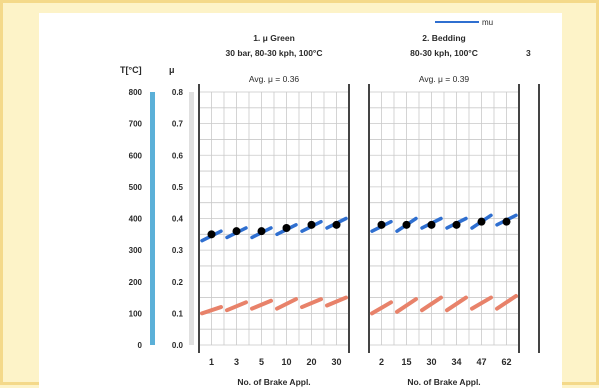 The image size is (599, 388). I want to click on mu-tick-label: 0.8, so click(178, 92).